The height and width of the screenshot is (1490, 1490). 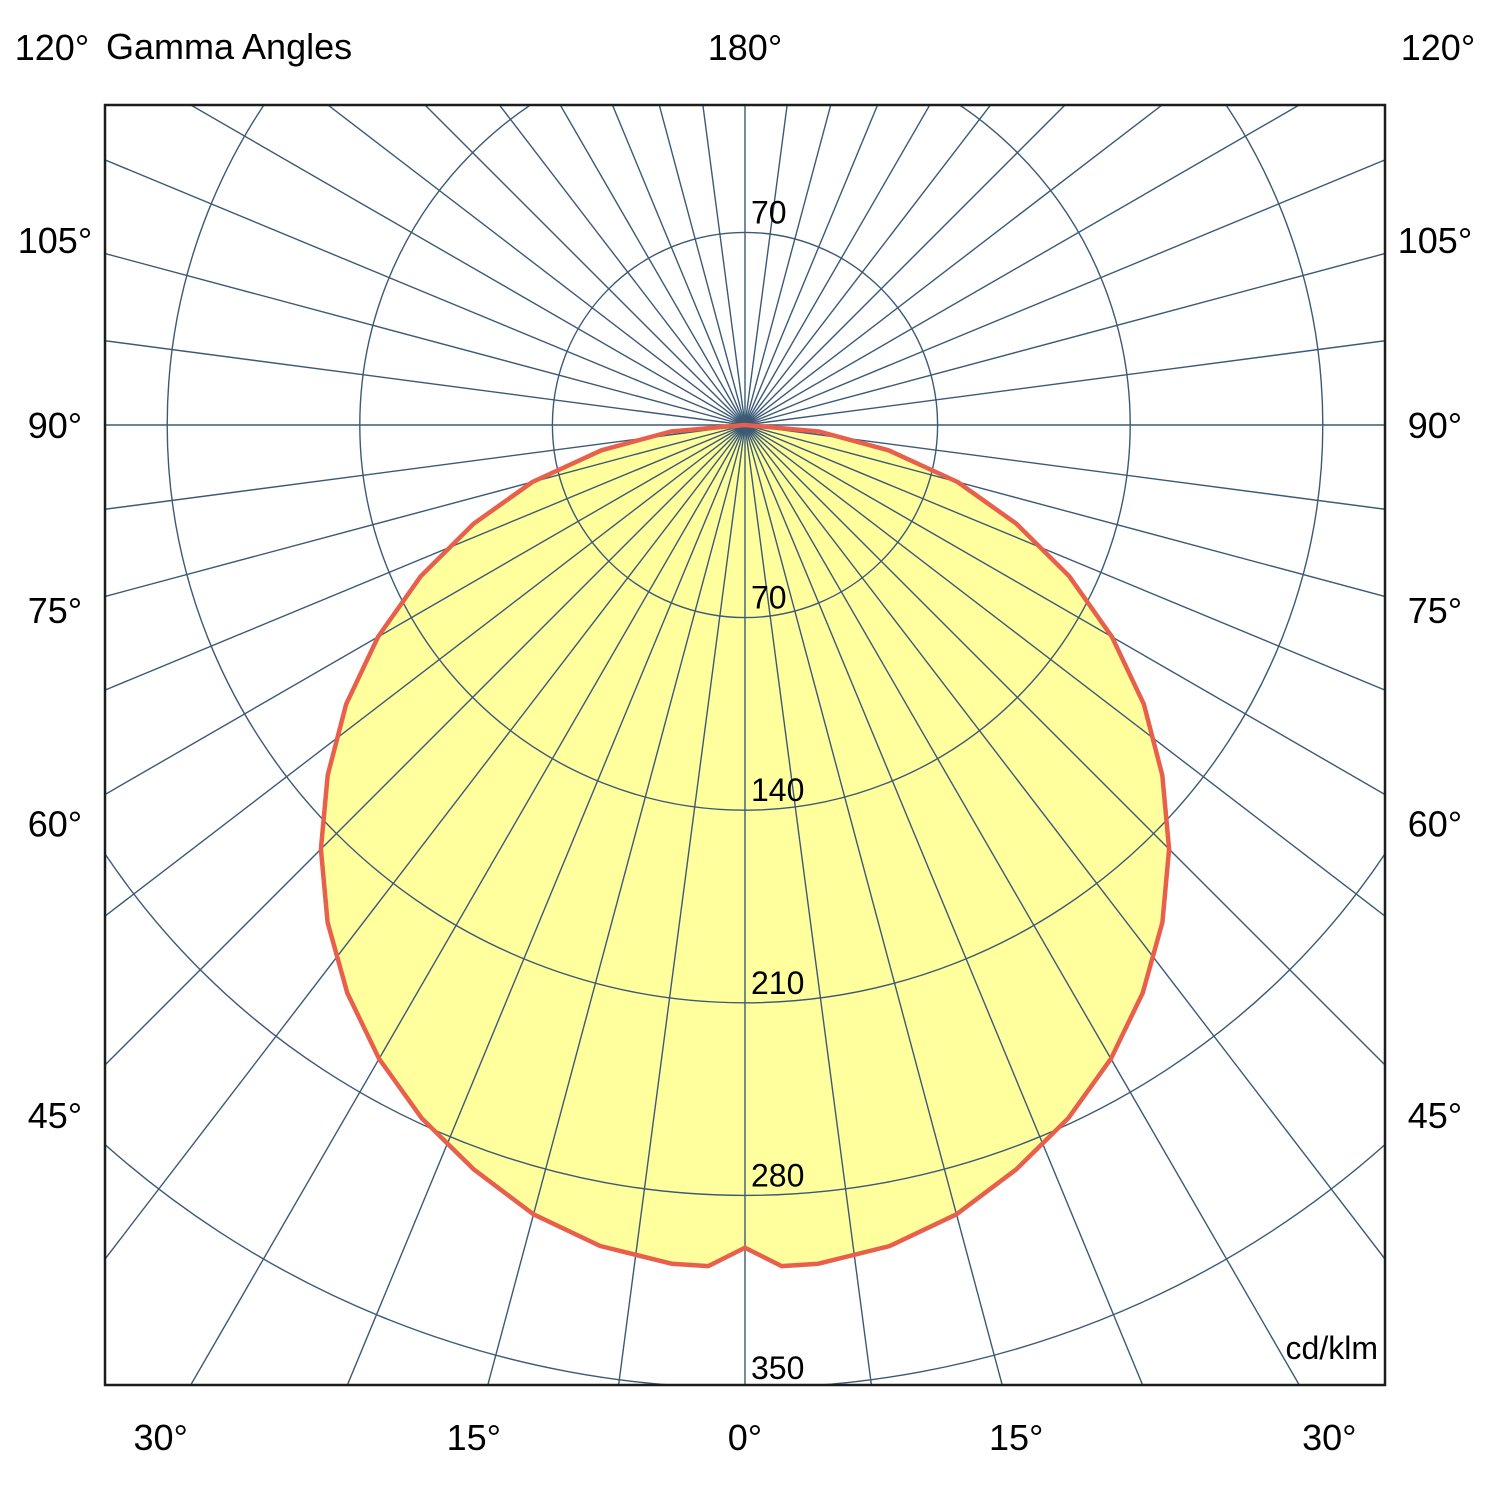 I want to click on angle-label-right: 90°, so click(x=1435, y=425).